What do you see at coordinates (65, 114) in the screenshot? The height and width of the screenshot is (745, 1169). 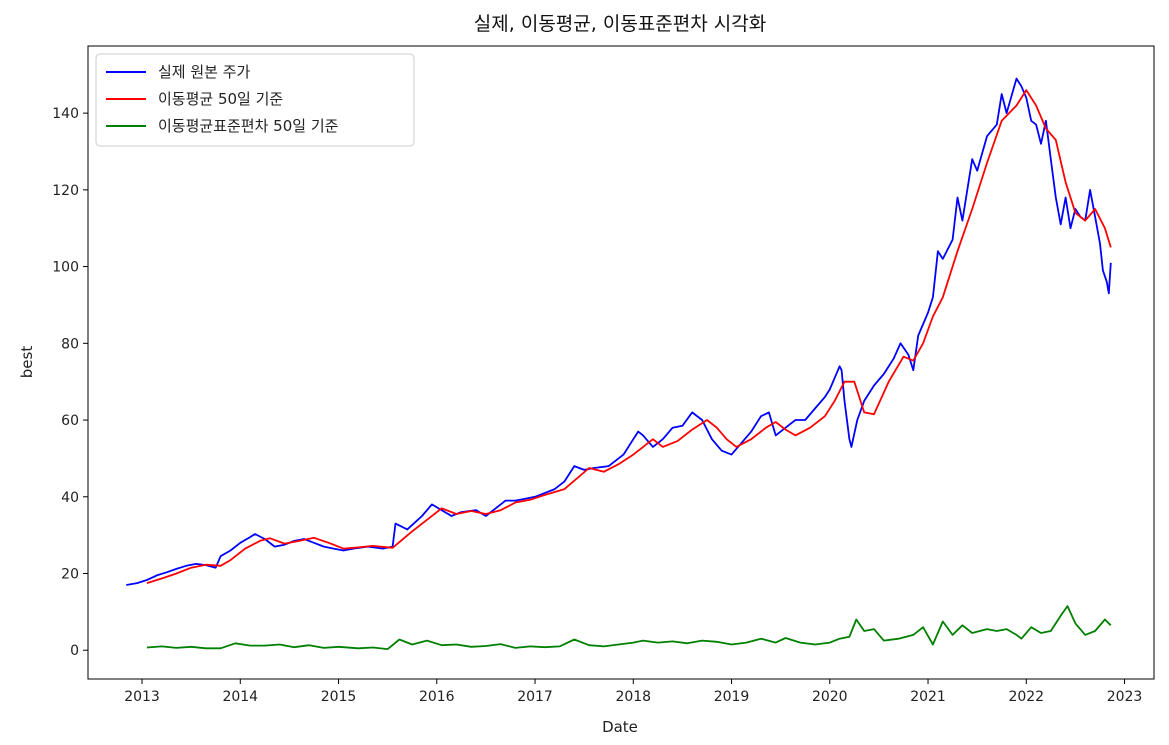 I see `y-tick-label: 140` at bounding box center [65, 114].